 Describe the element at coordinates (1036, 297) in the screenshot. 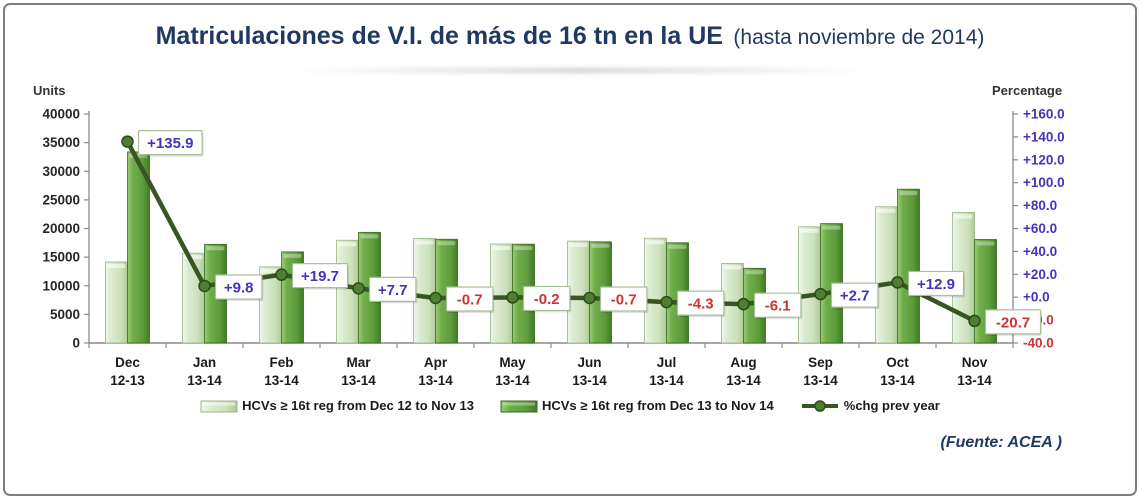

I see `right-axis-tick-label: +0.0` at that location.